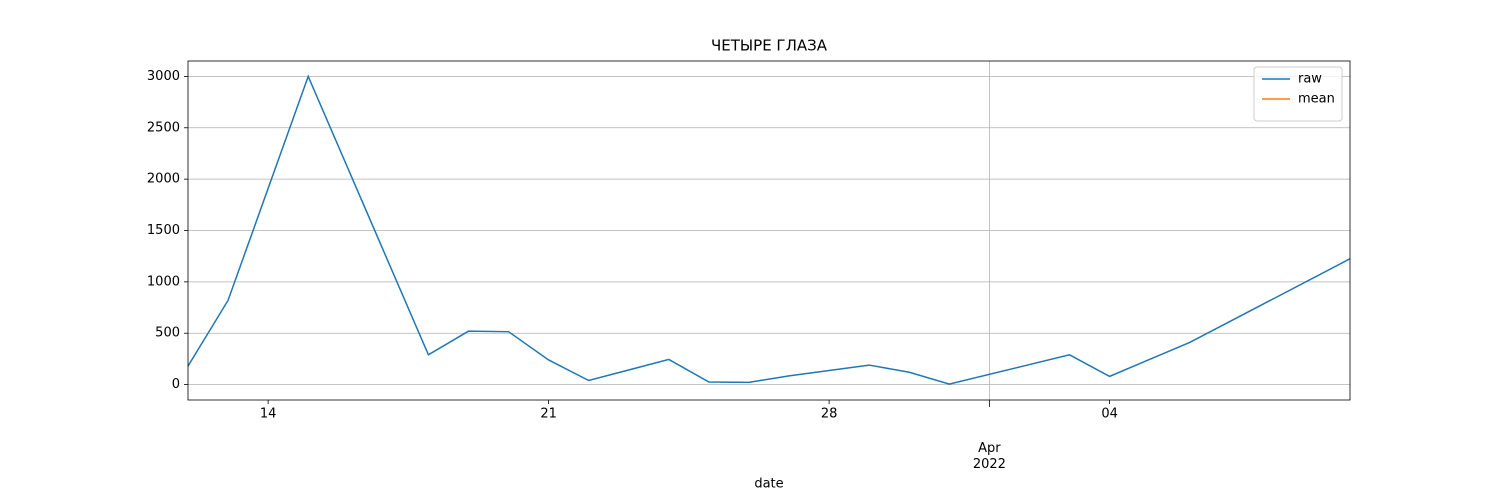 This screenshot has height=500, width=1500. What do you see at coordinates (167, 333) in the screenshot?
I see `y-tick-label: 500` at bounding box center [167, 333].